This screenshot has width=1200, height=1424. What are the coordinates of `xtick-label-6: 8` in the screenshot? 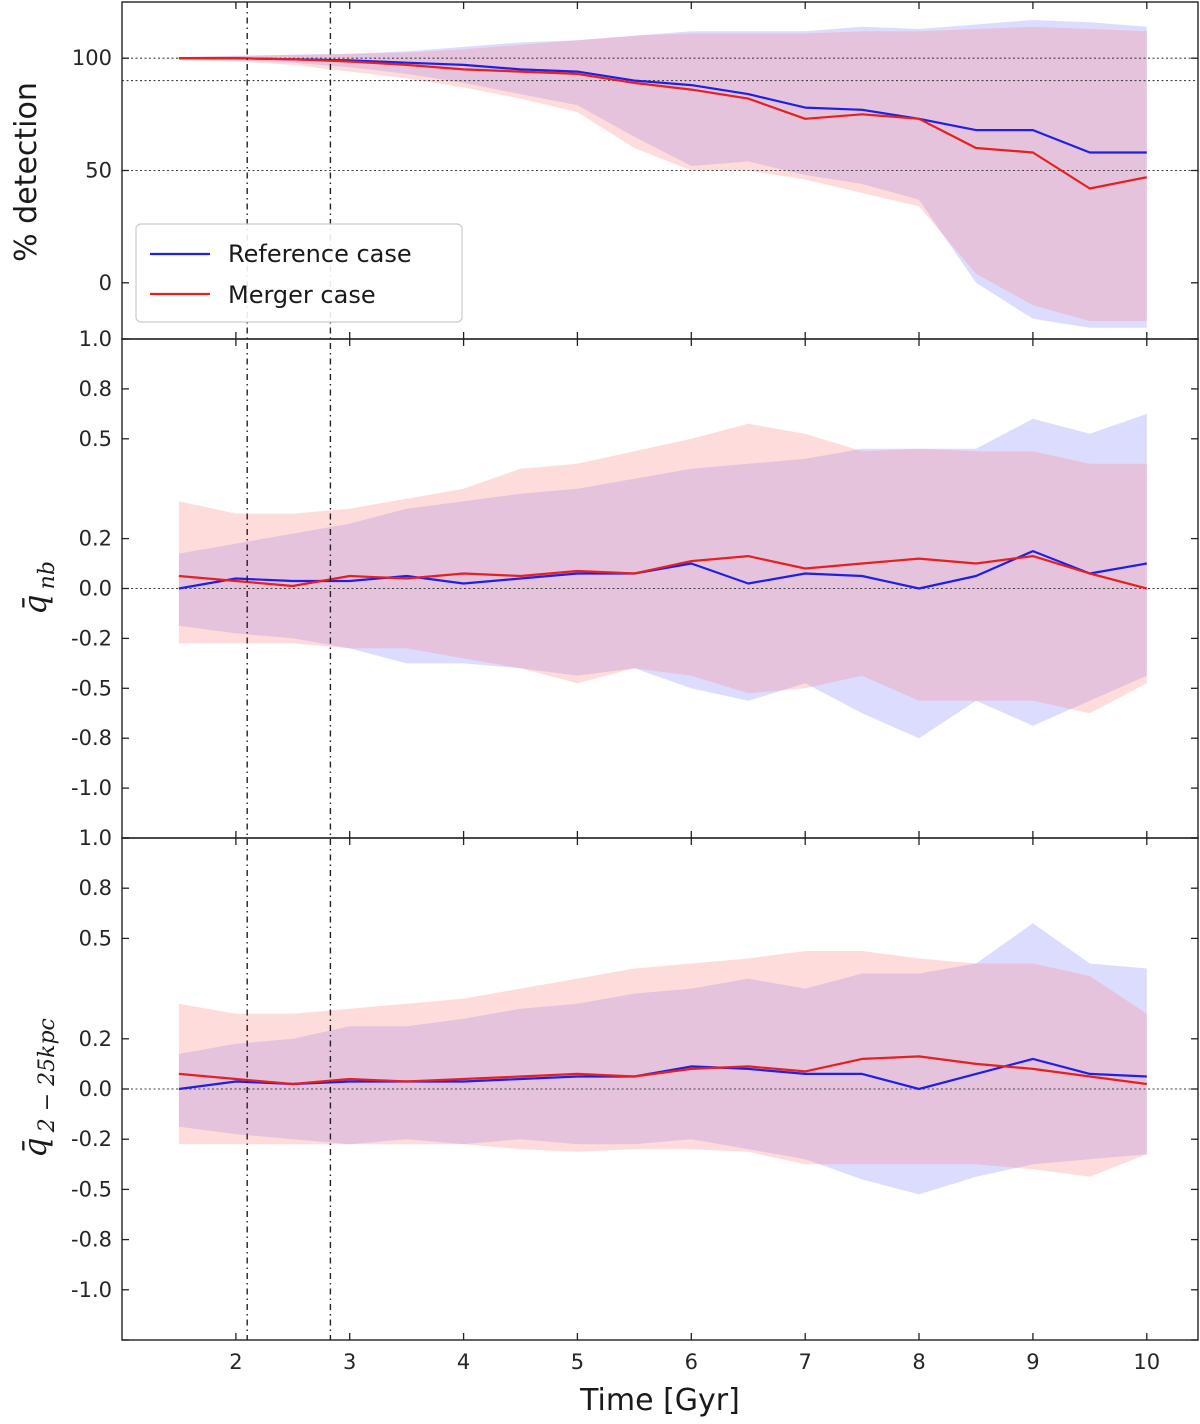 It's located at (918, 1362).